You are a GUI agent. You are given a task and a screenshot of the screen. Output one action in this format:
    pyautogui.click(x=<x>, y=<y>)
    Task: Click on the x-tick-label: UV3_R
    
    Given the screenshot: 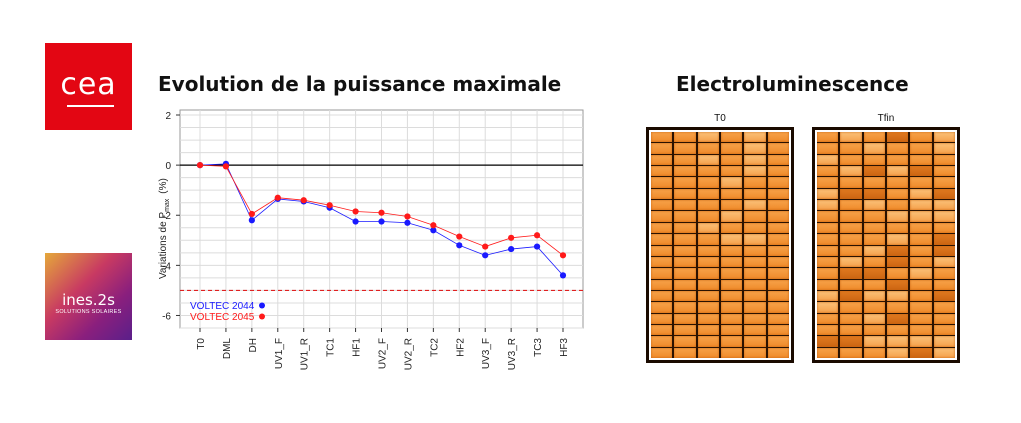 What is the action you would take?
    pyautogui.click(x=512, y=354)
    